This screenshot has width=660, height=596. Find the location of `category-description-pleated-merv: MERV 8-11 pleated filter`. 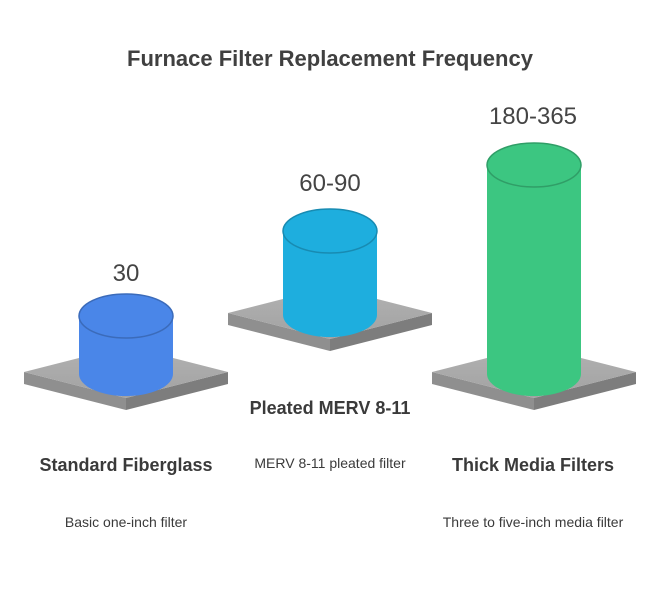

category-description-pleated-merv: MERV 8-11 pleated filter is located at coordinates (330, 463).